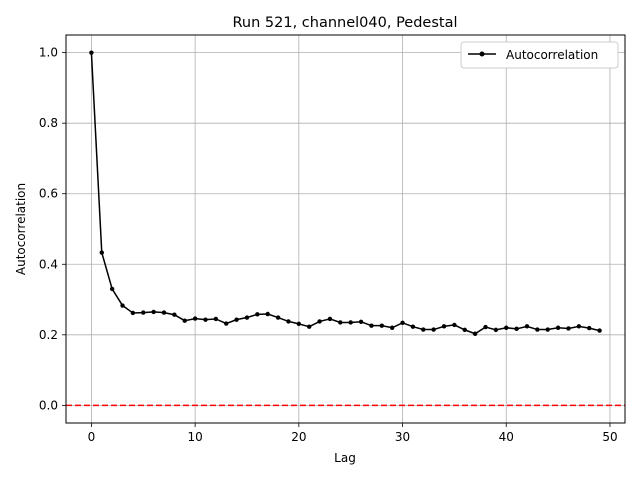 The width and height of the screenshot is (640, 480). I want to click on x-axis-label: Lag, so click(345, 458).